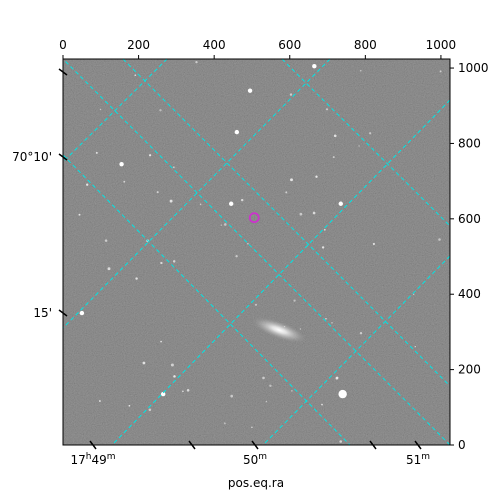  What do you see at coordinates (214, 45) in the screenshot?
I see `top-tick-label: 400` at bounding box center [214, 45].